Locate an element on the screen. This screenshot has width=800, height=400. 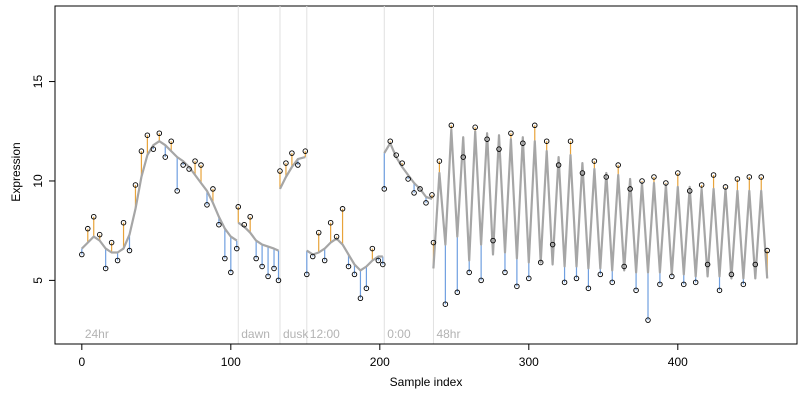
y-axis: 5 10 15 is located at coordinates (43, 179).